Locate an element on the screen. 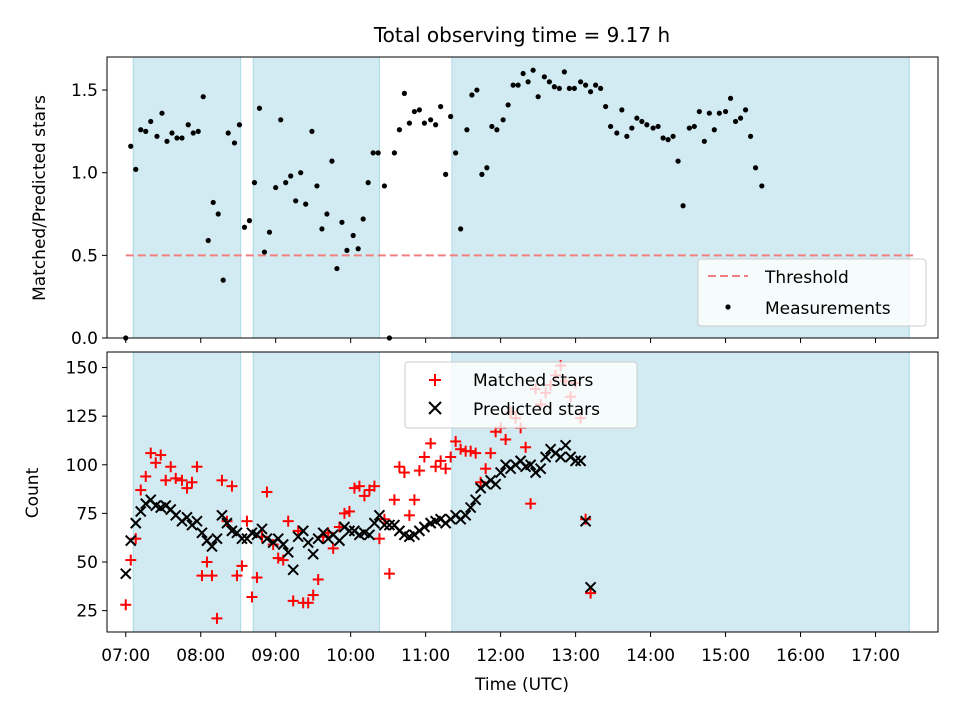  top-legend-box is located at coordinates (812, 292).